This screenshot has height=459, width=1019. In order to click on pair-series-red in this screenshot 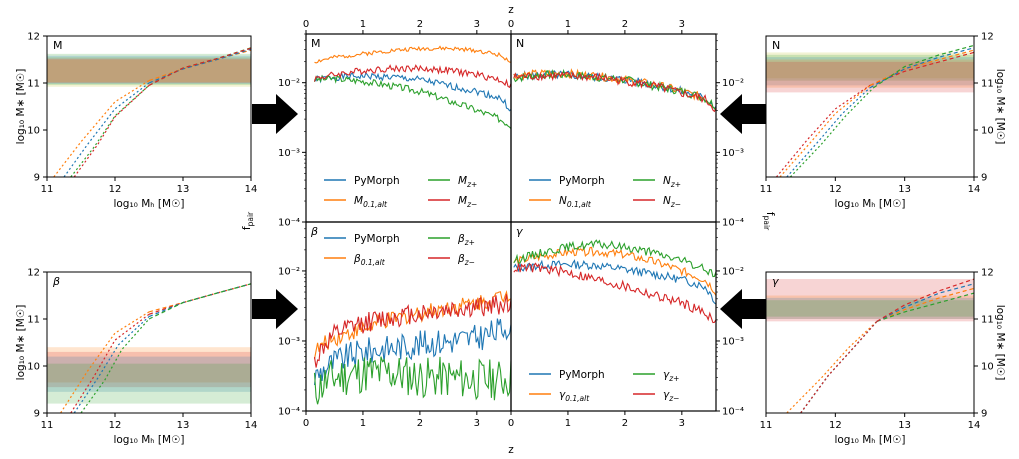, I will do `click(614, 293)`.